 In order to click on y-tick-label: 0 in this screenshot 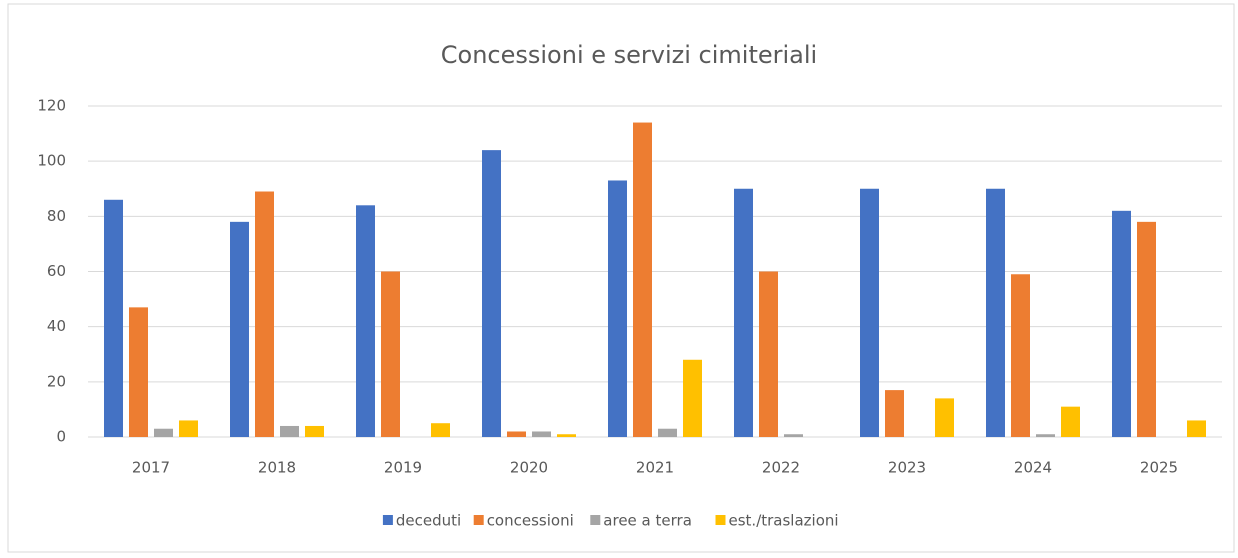, I will do `click(61, 437)`.